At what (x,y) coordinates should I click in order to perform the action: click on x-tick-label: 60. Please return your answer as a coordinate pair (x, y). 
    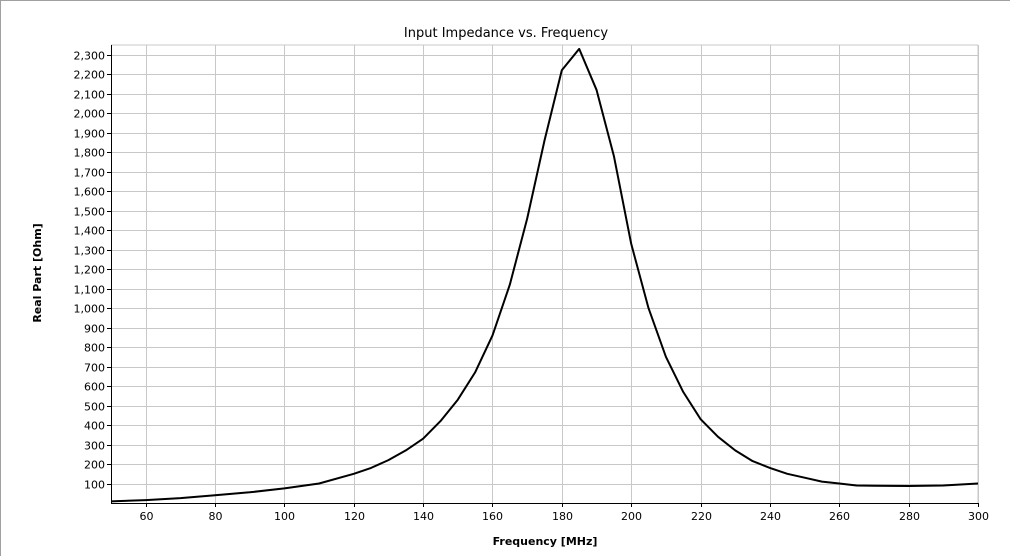
    Looking at the image, I should click on (147, 516).